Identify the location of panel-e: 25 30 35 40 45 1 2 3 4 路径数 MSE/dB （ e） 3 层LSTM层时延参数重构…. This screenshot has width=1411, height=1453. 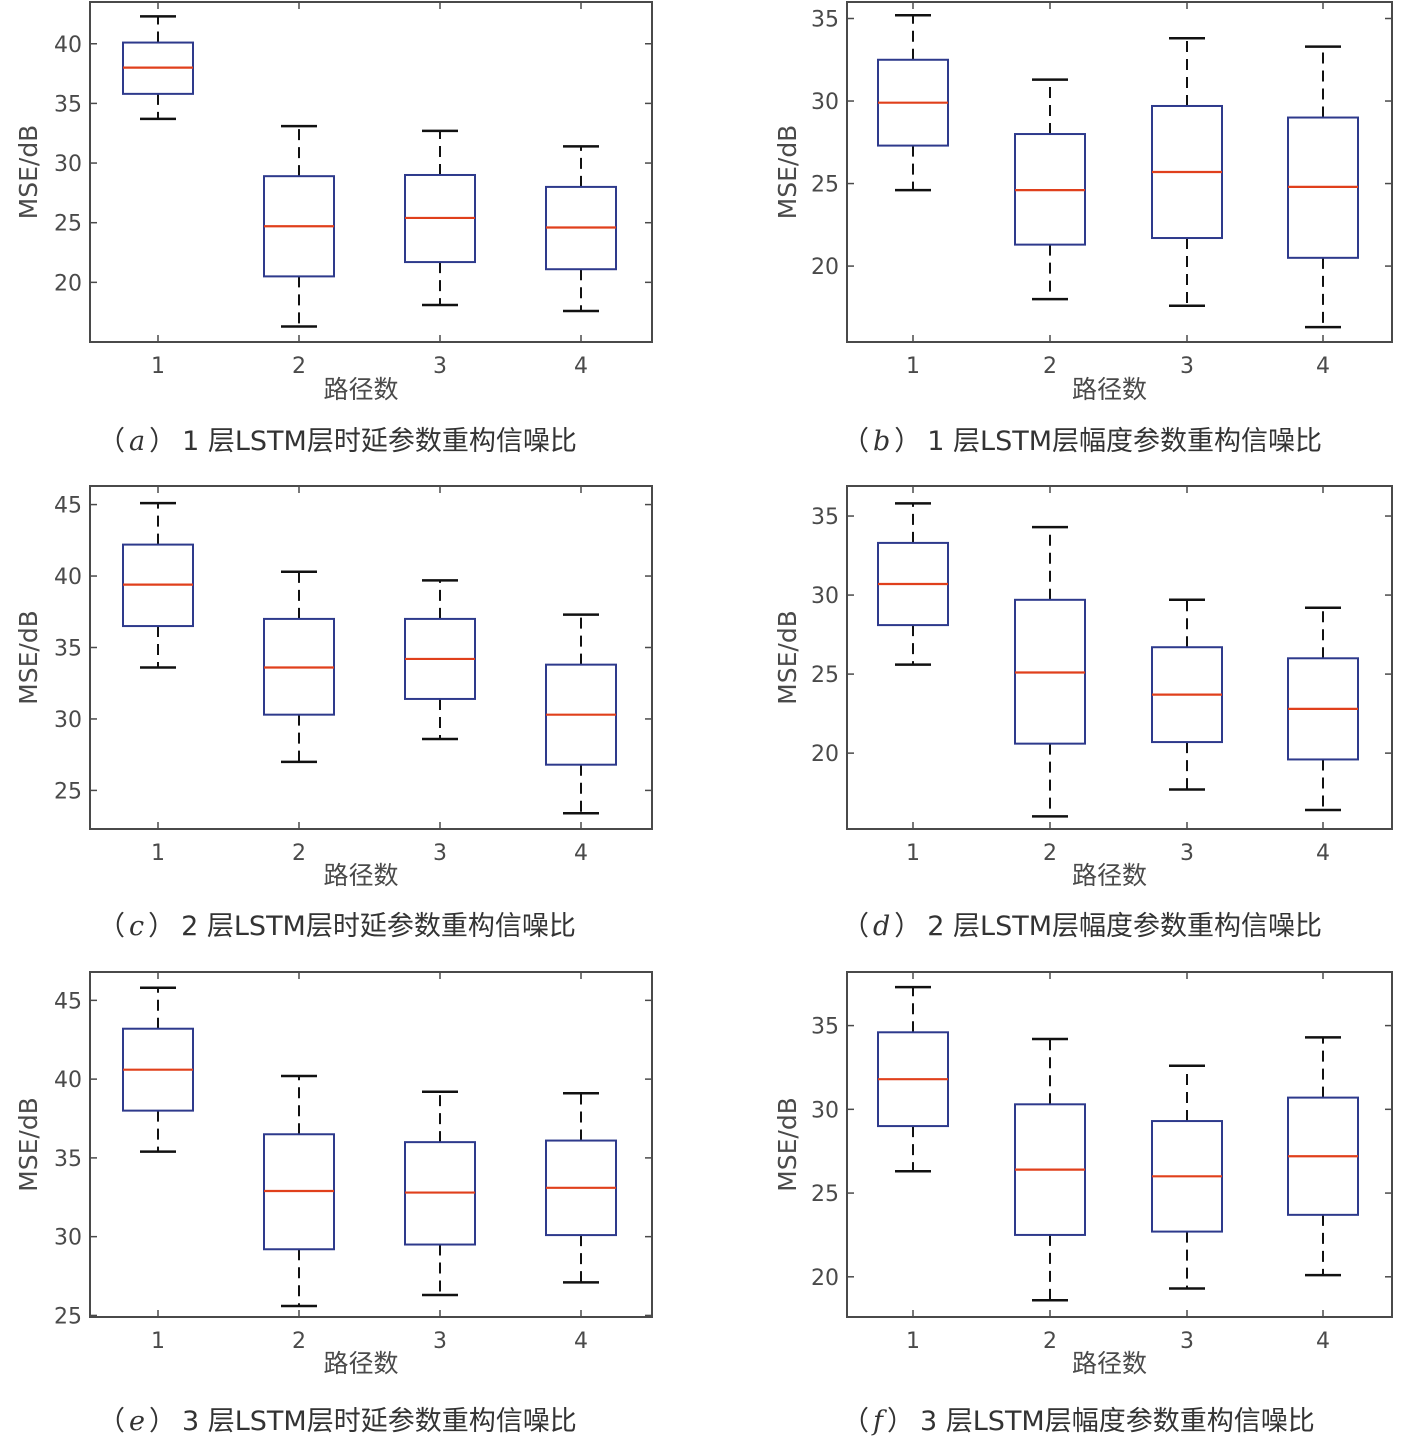
(333, 1204).